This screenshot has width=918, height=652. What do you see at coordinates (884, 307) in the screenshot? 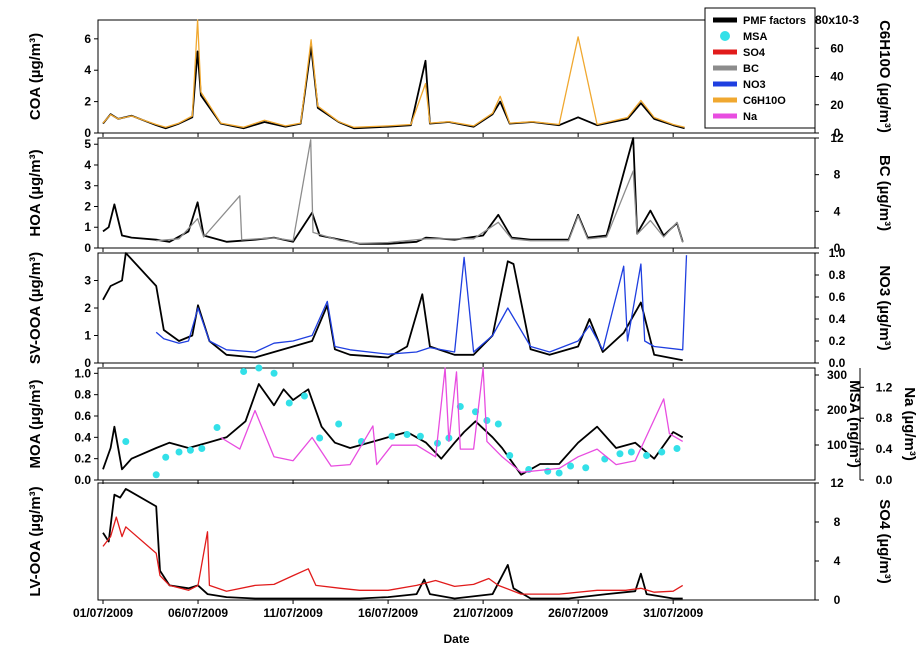
I see `right-axis-title-svooa: NO3 (µg/m³)` at bounding box center [884, 307].